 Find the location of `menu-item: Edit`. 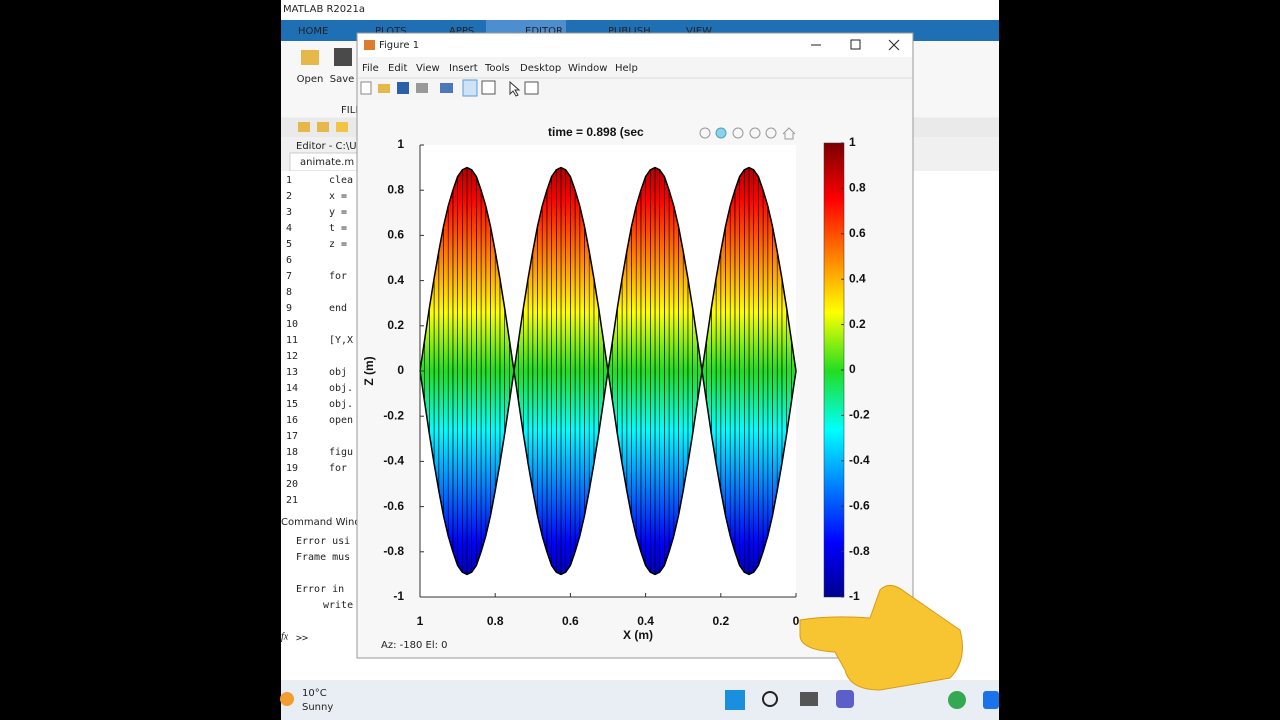

menu-item: Edit is located at coordinates (397, 68).